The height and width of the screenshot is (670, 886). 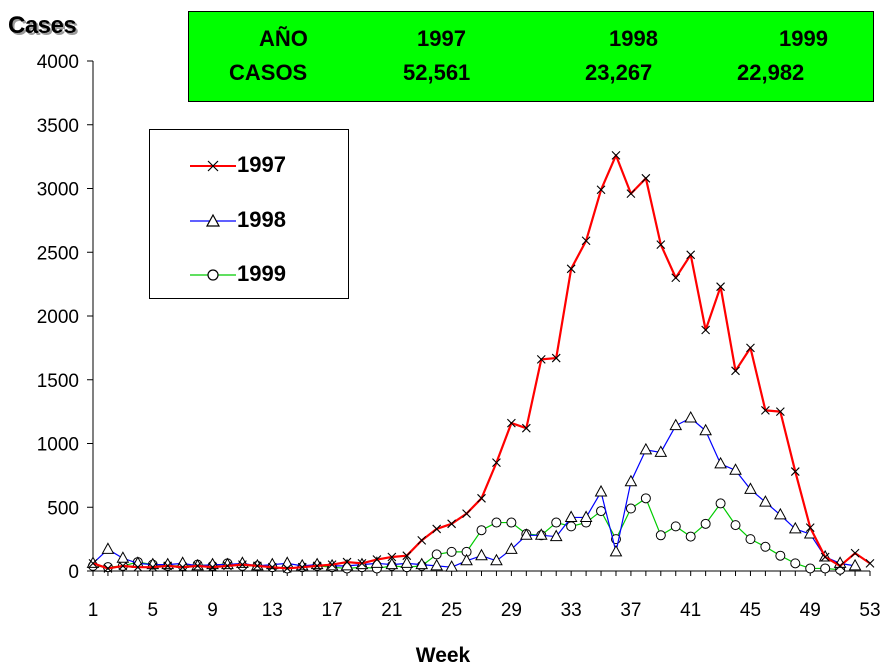 What do you see at coordinates (391, 610) in the screenshot?
I see `x-tick-label: 21` at bounding box center [391, 610].